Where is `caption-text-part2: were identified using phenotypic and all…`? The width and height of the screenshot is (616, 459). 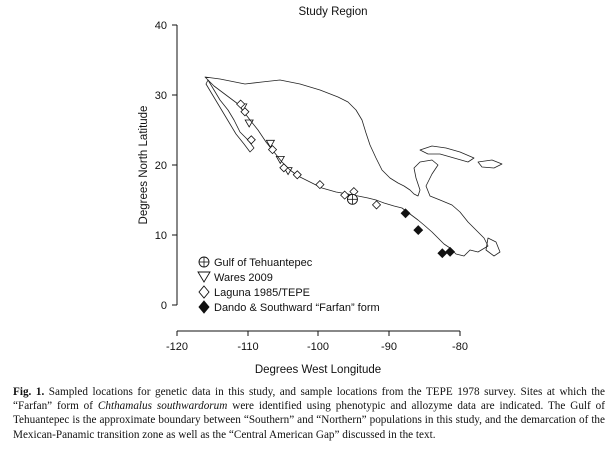
caption-text-part2: were identified using phenotypic and all… is located at coordinates (309, 420).